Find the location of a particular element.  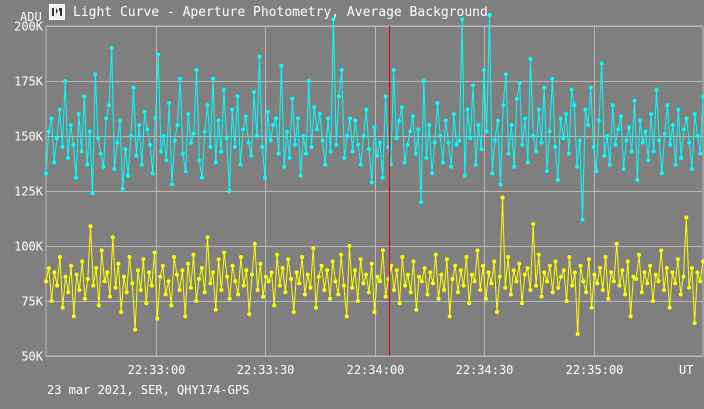

y-tick-label: 175K is located at coordinates (29, 82).